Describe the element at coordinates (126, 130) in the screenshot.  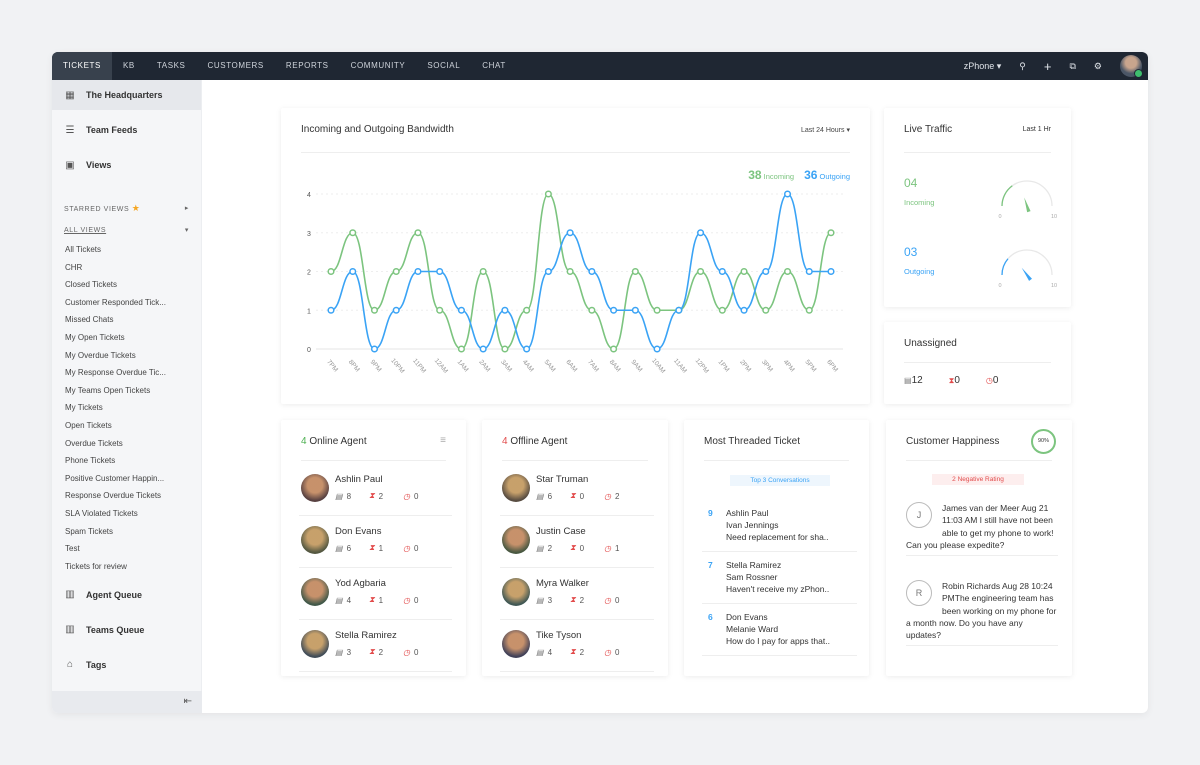
I see `sidebar-item-team-feeds: ☰ Team Feeds` at that location.